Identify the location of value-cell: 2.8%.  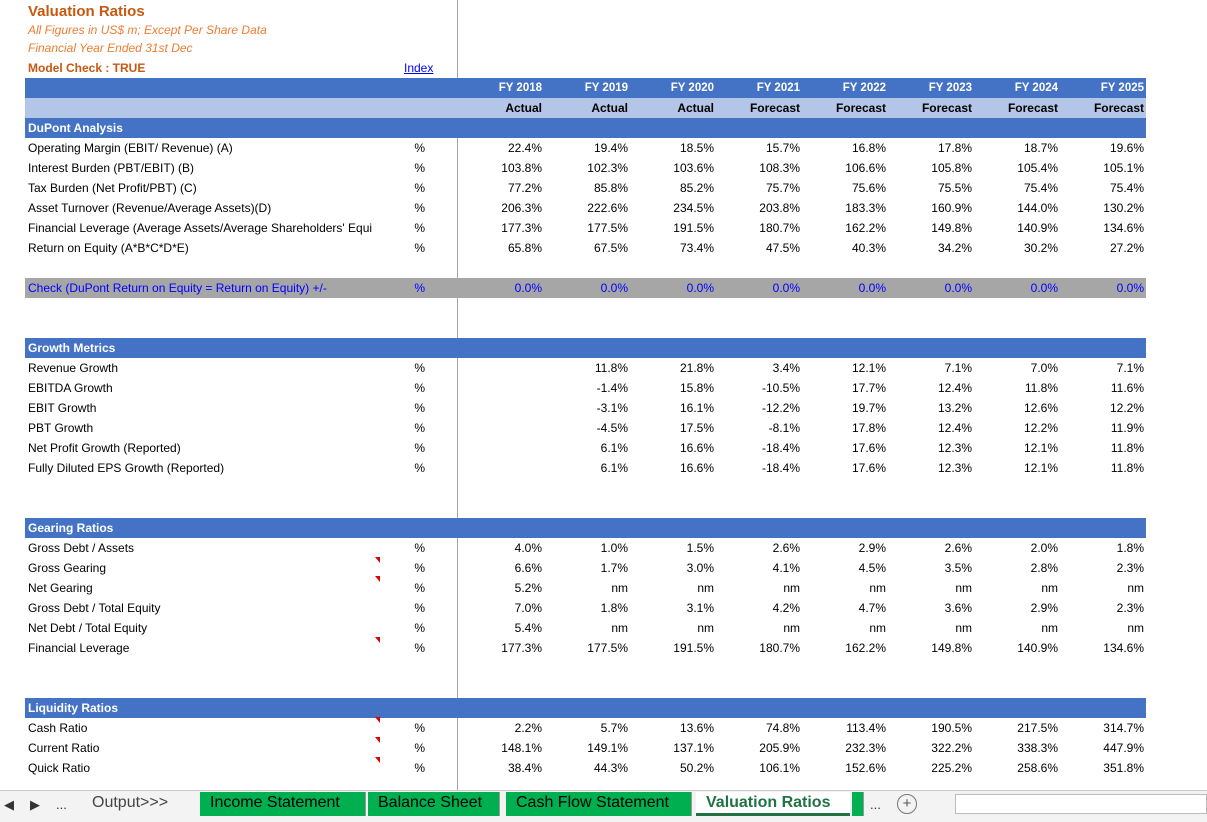
(1044, 568).